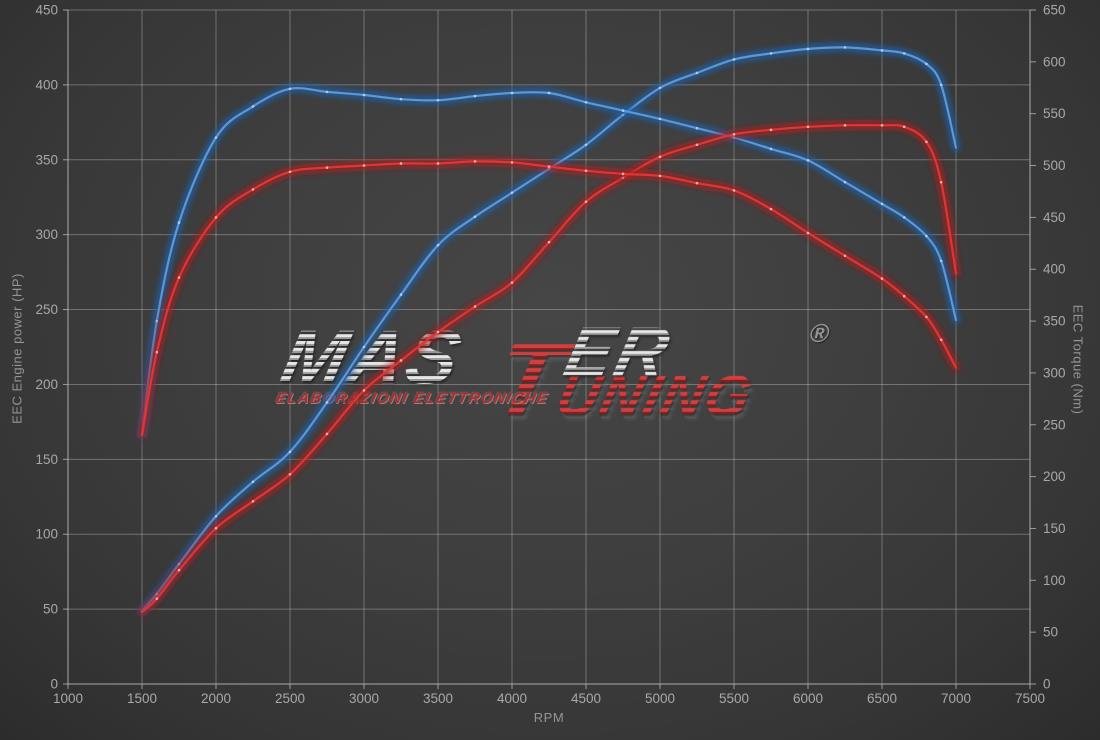 This screenshot has width=1100, height=740. What do you see at coordinates (660, 698) in the screenshot?
I see `svg-text: 5000` at bounding box center [660, 698].